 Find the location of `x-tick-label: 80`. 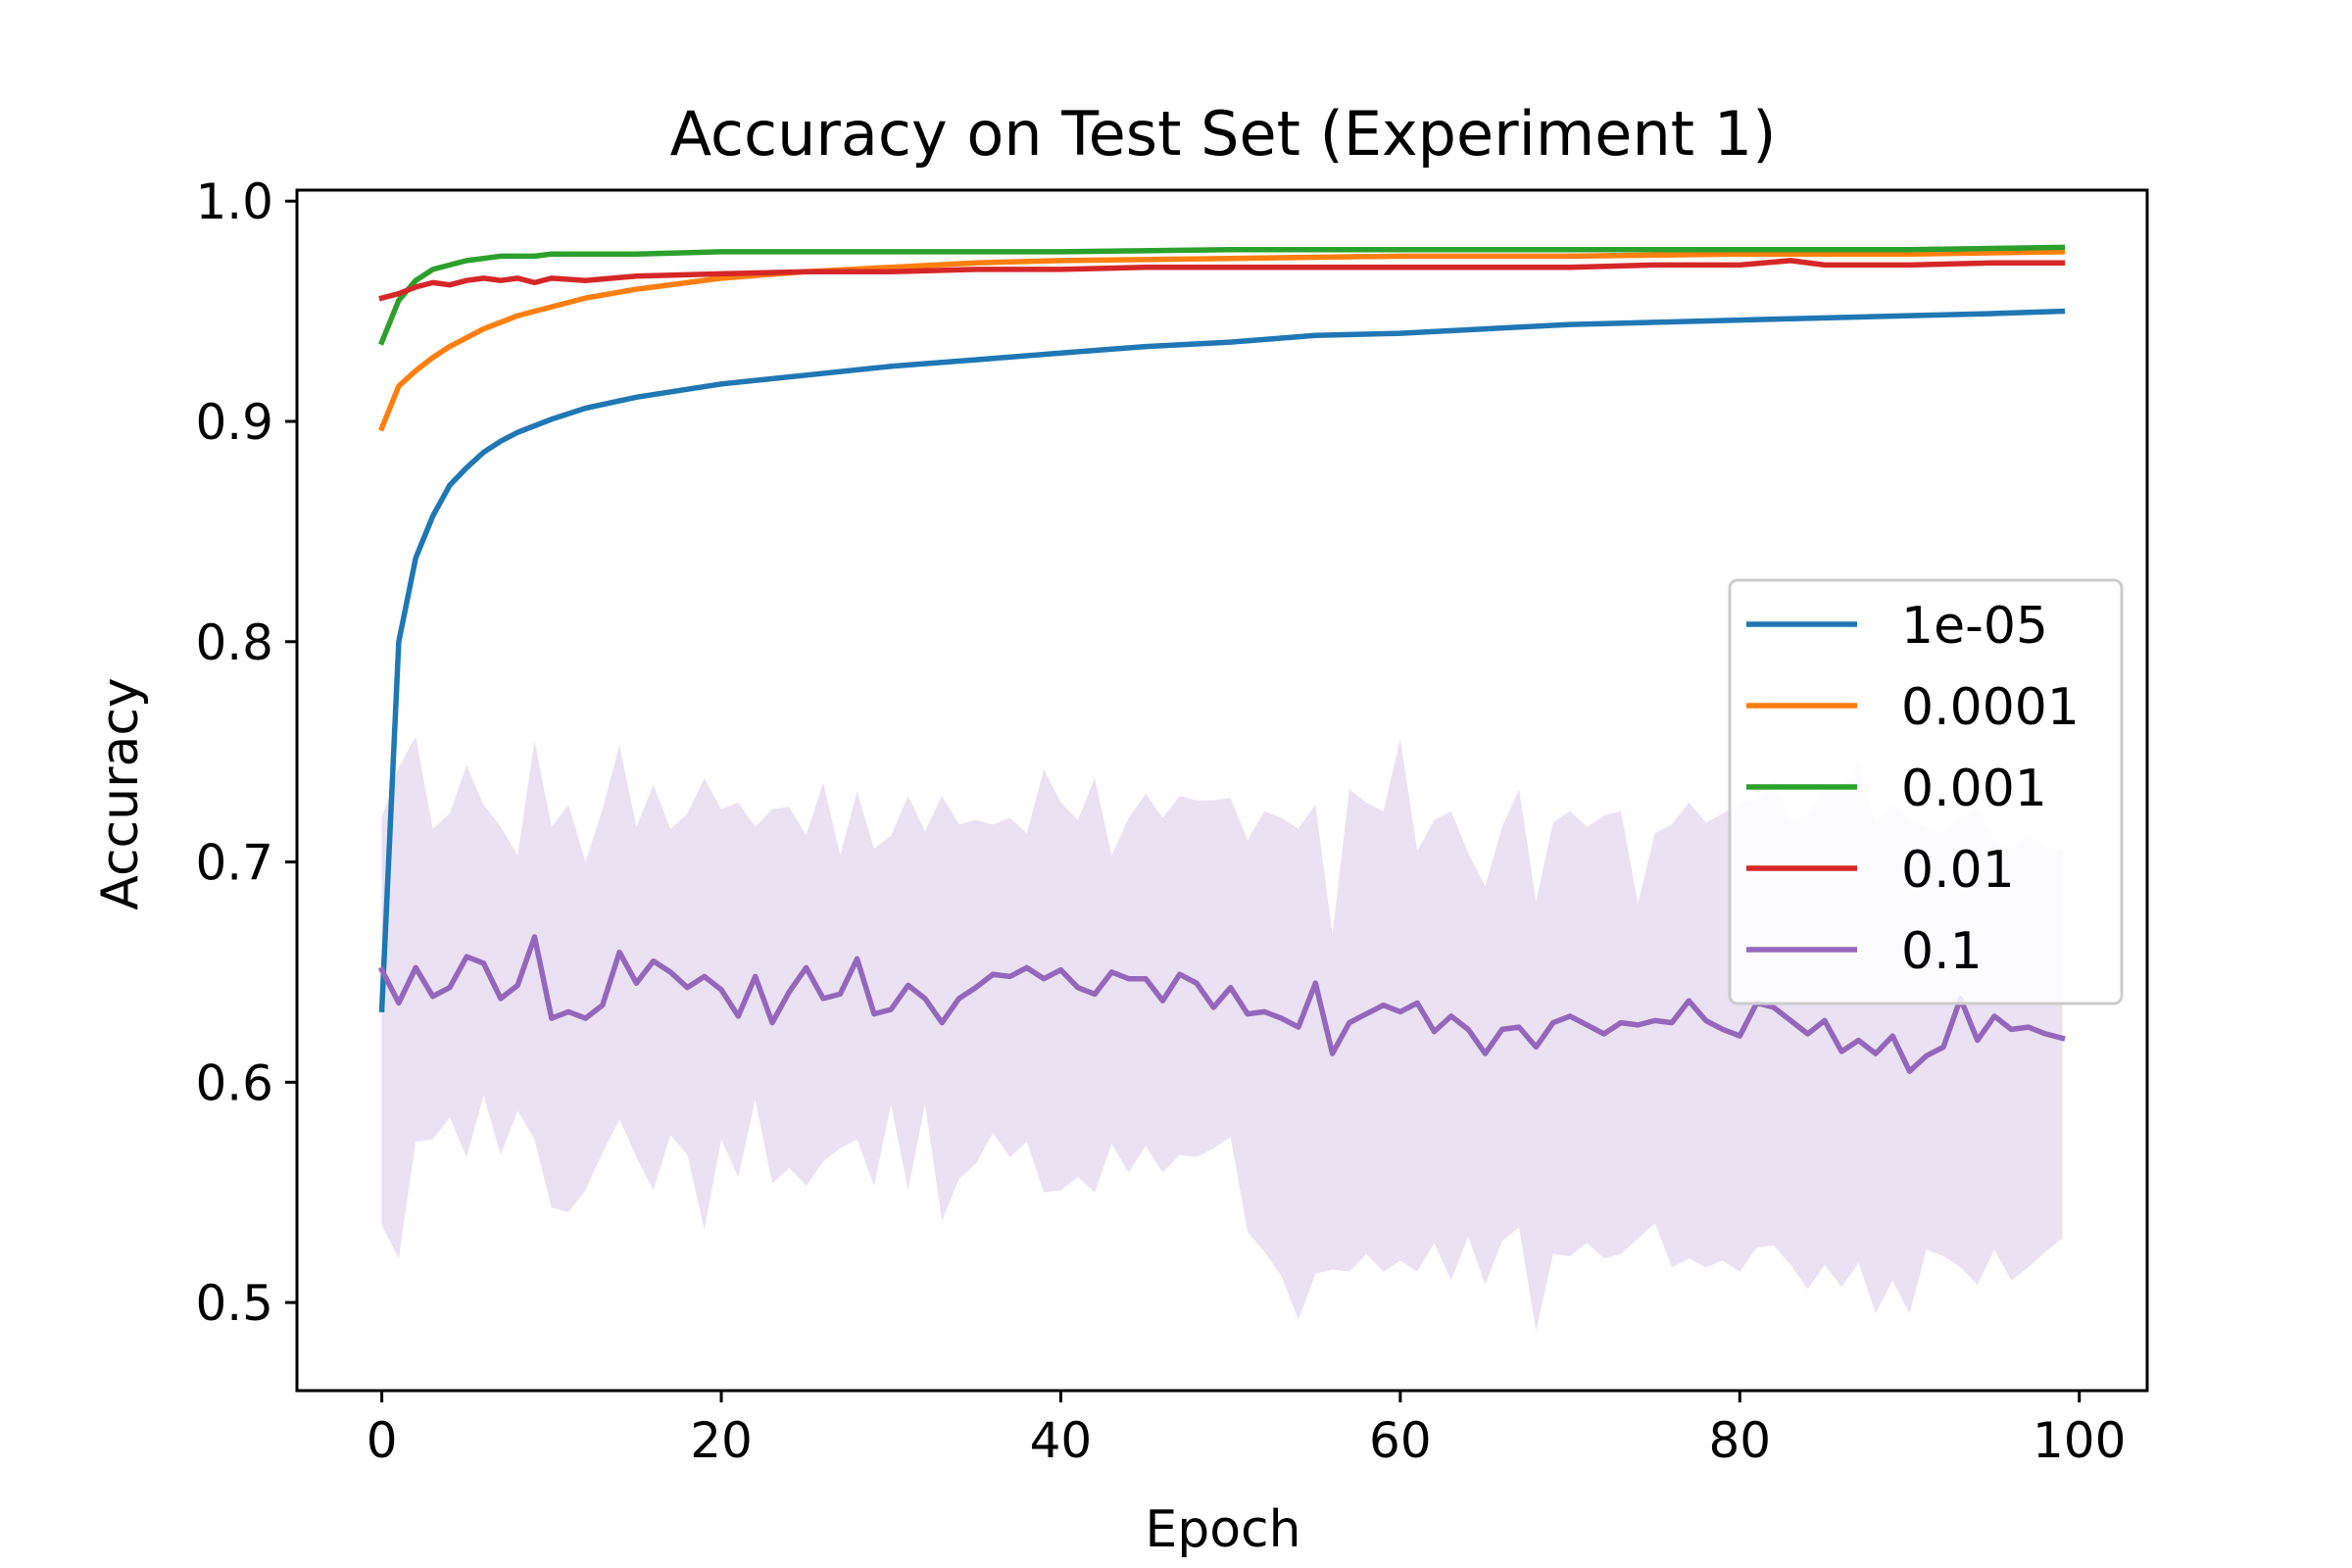

x-tick-label: 80 is located at coordinates (1739, 1440).